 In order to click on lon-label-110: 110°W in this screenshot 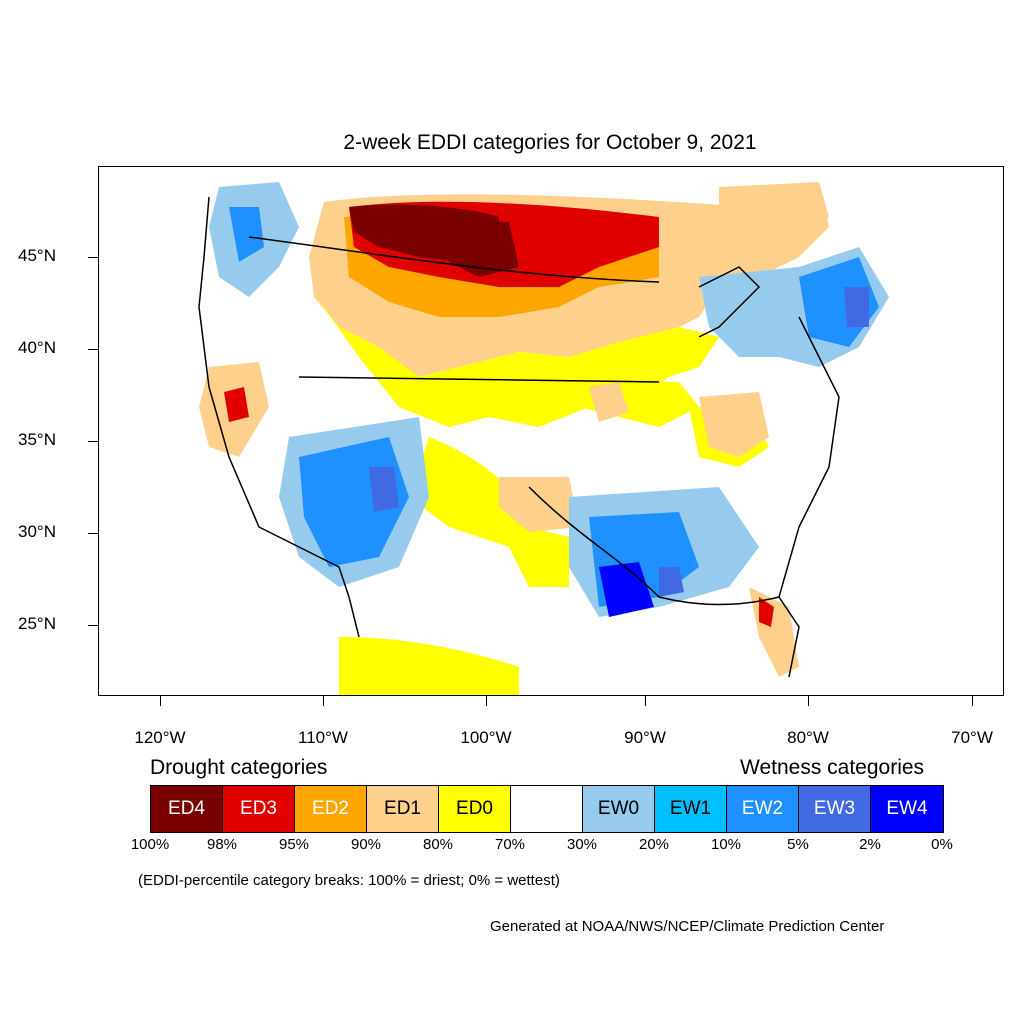, I will do `click(323, 737)`.